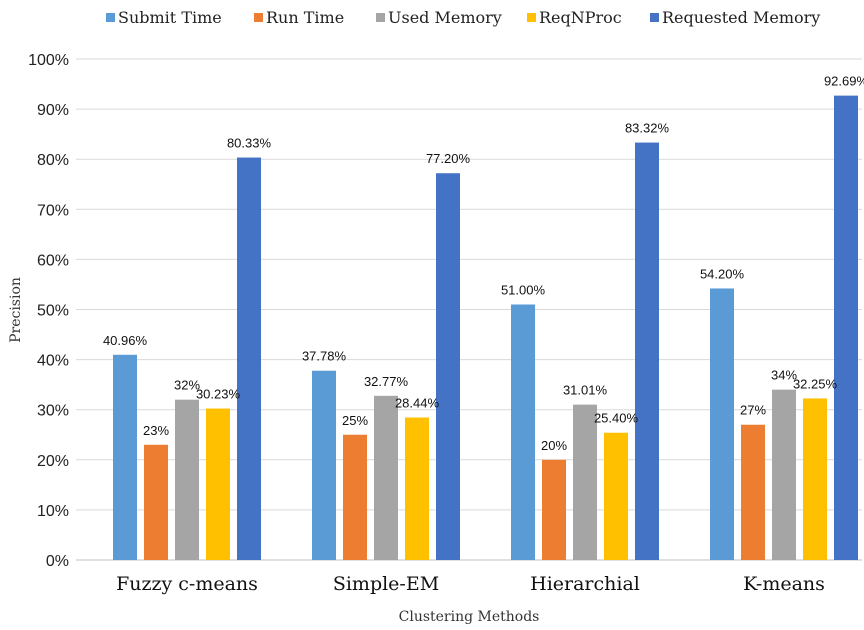 Image resolution: width=864 pixels, height=630 pixels. I want to click on x-tick-label: Simple-EM, so click(386, 584).